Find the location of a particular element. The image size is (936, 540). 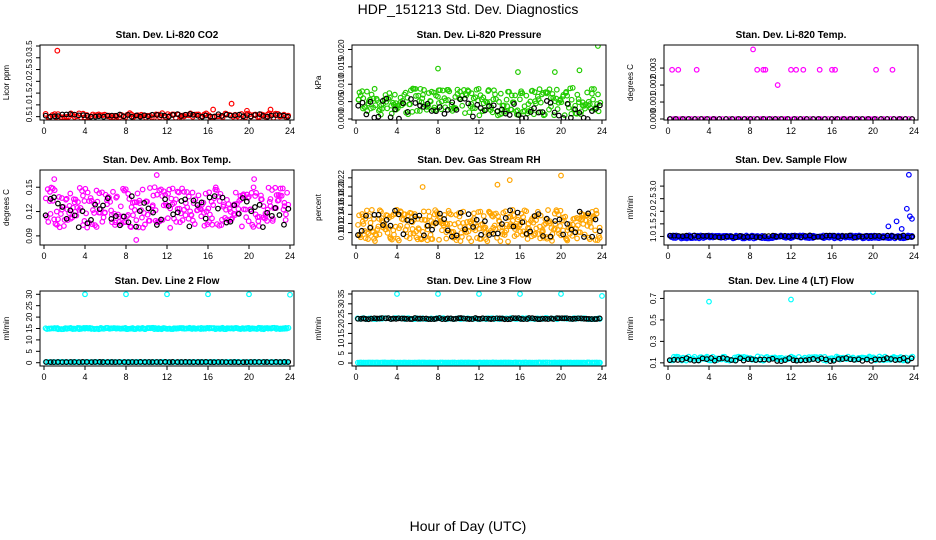

x-tick-label: 0 is located at coordinates (667, 377).